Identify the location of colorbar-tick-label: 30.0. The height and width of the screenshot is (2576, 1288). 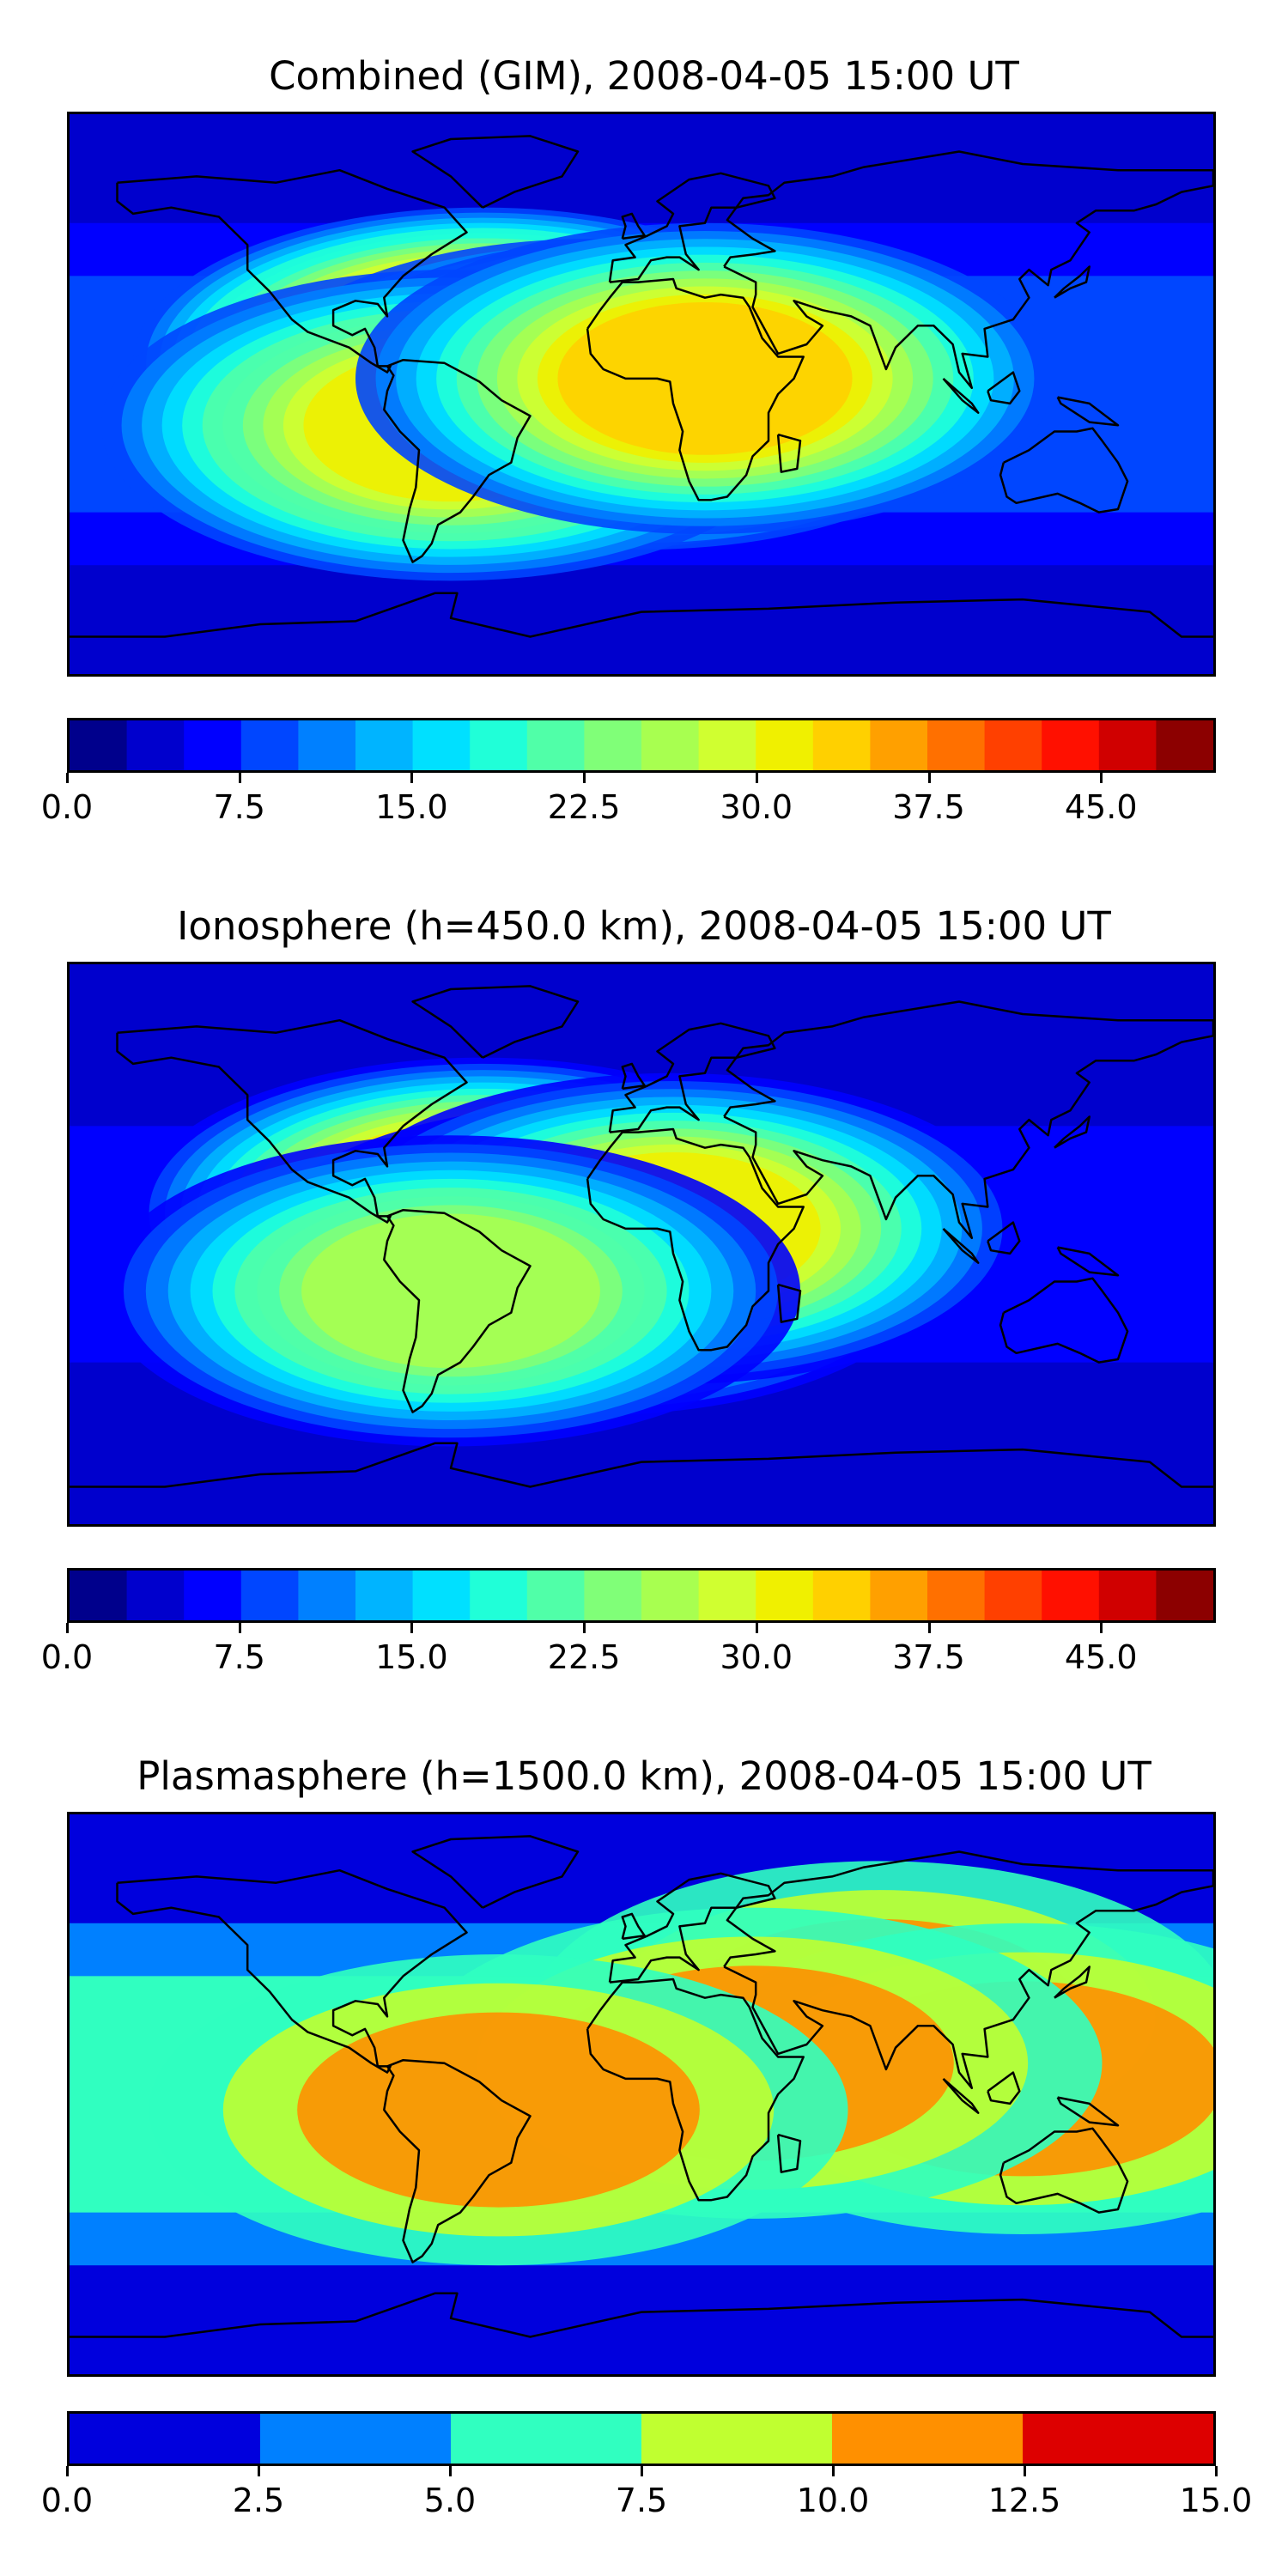
(757, 807).